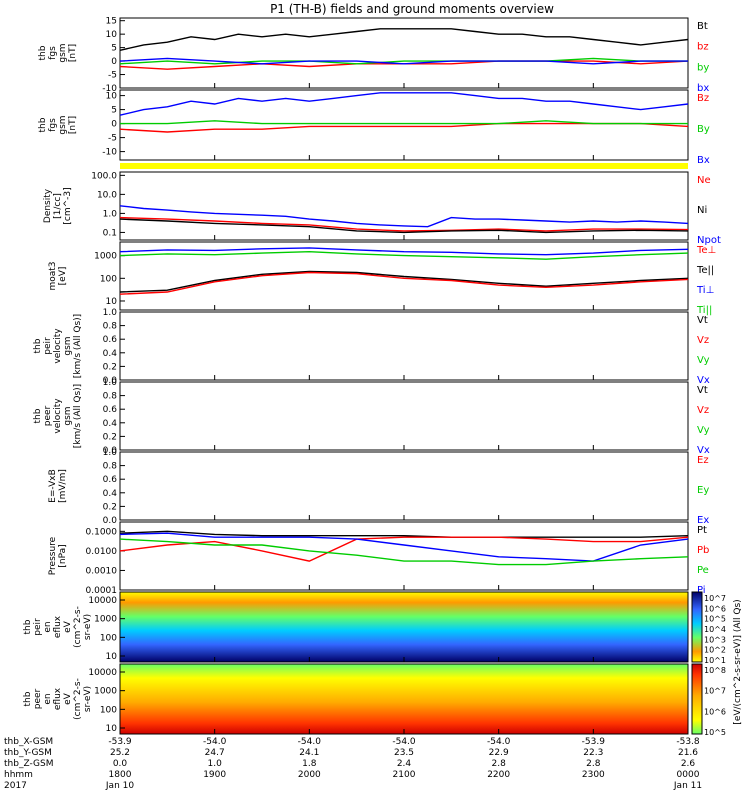 The width and height of the screenshot is (750, 800). What do you see at coordinates (309, 764) in the screenshot?
I see `xaxis-value: 1.8` at bounding box center [309, 764].